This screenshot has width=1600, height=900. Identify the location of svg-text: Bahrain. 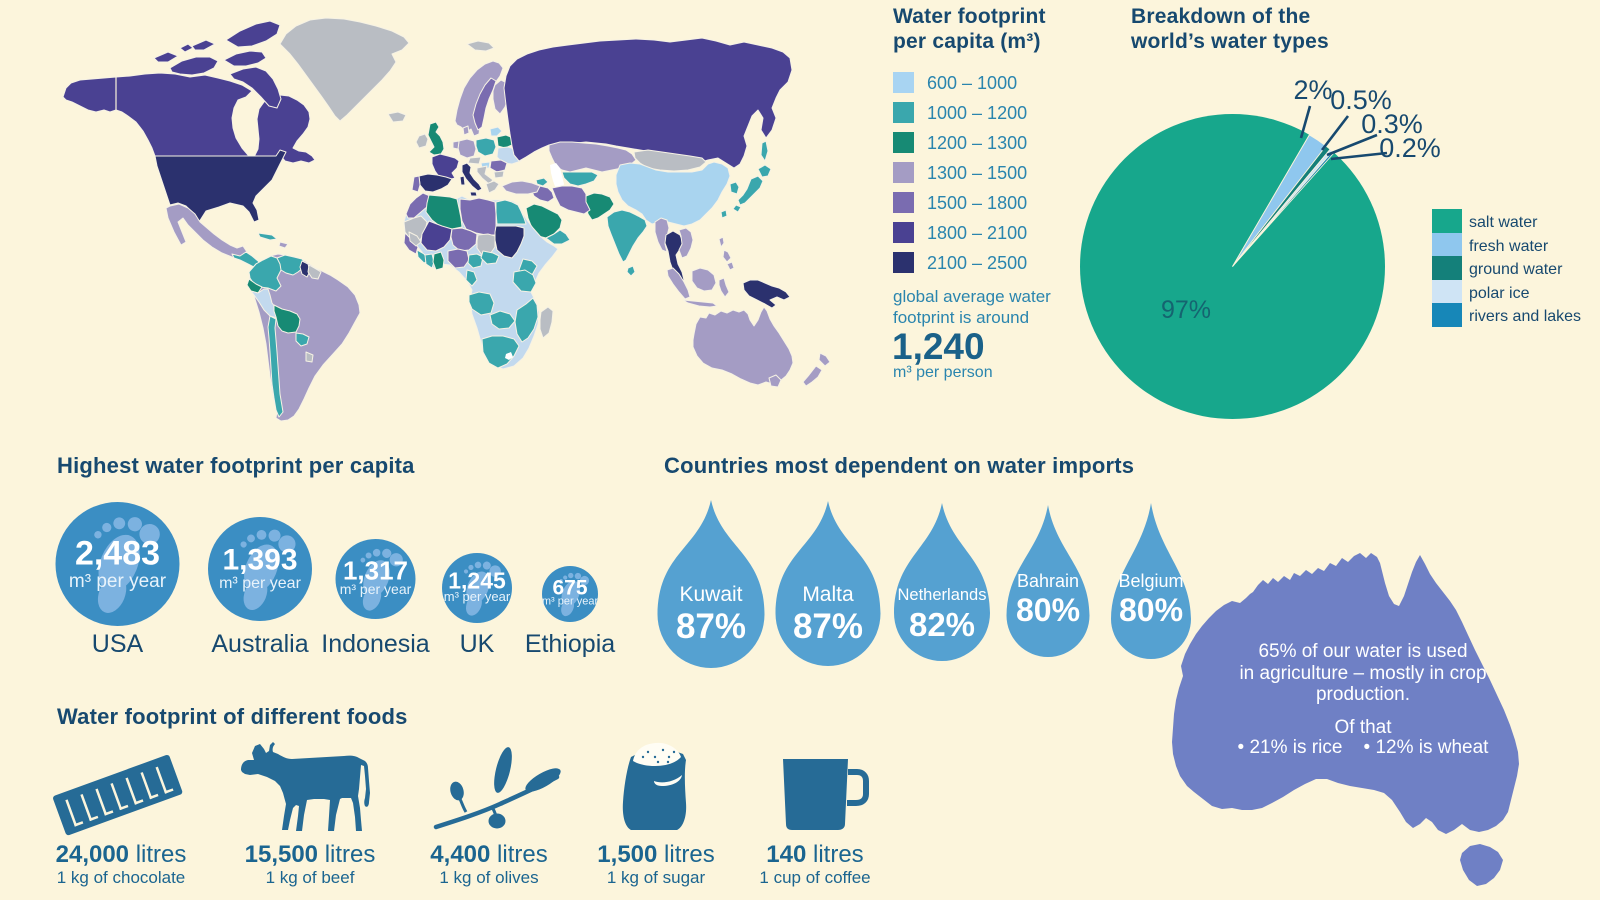
(1048, 581).